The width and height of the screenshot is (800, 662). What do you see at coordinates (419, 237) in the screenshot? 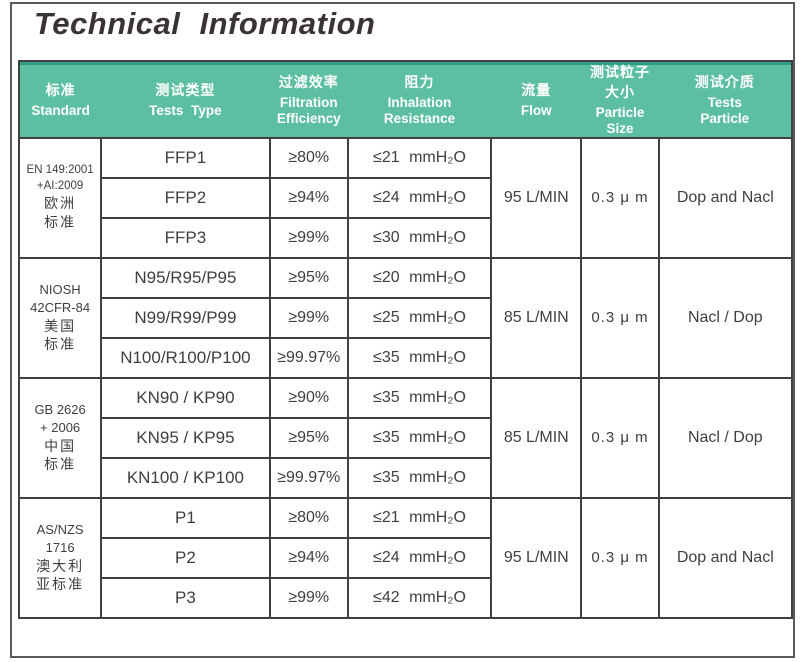
I see `resistance-cell: ≤30 mmH₂O` at bounding box center [419, 237].